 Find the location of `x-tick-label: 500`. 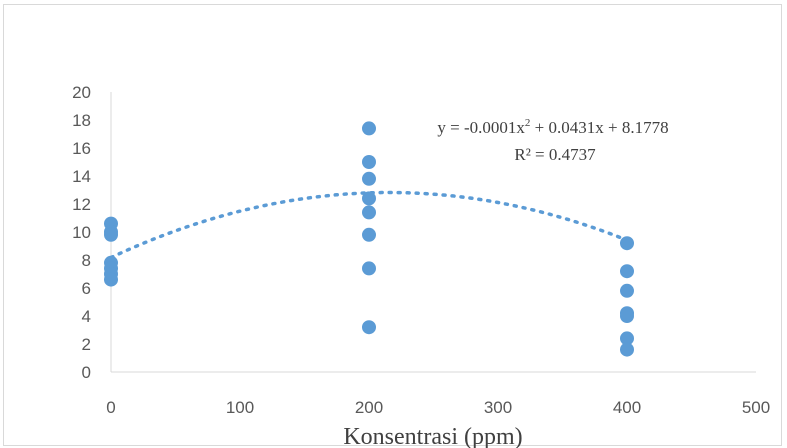

x-tick-label: 500 is located at coordinates (756, 407).